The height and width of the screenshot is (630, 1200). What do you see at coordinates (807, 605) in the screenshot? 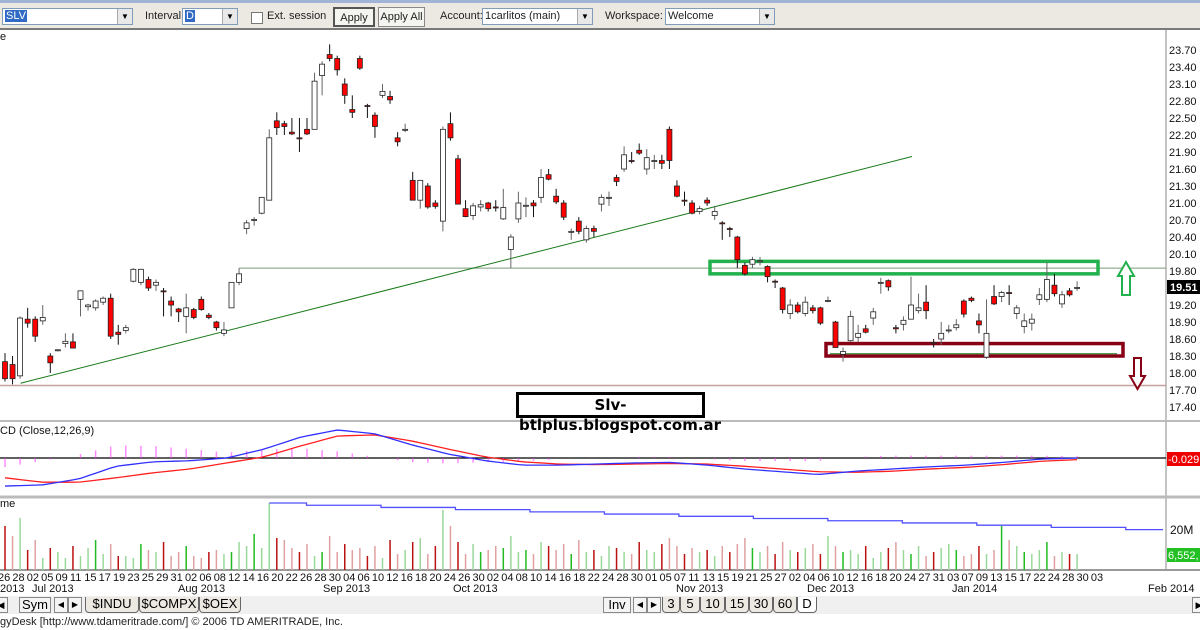
I see `tab-interval-d: D` at bounding box center [807, 605].